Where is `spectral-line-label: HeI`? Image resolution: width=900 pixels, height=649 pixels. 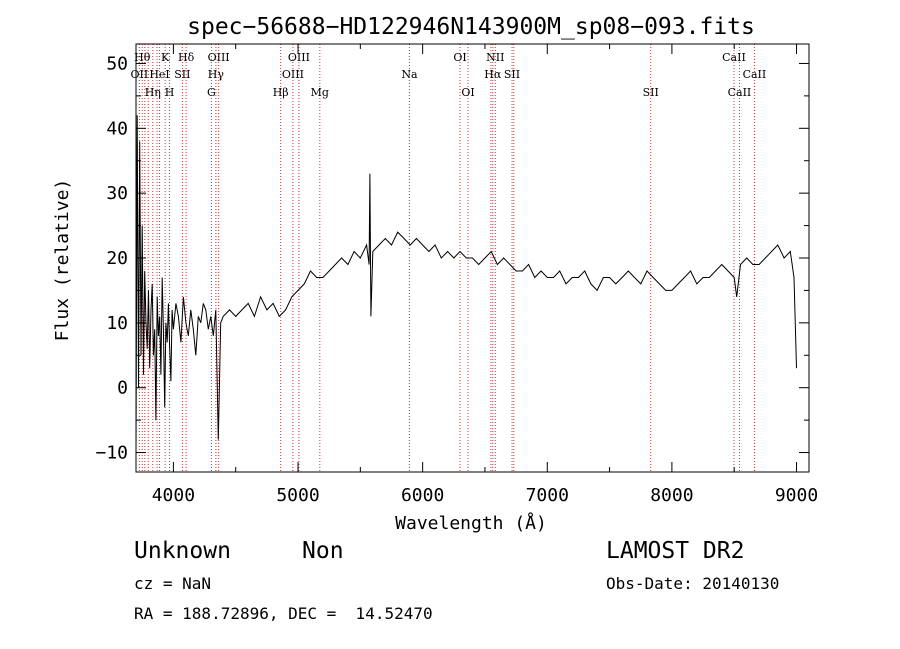 spectral-line-label: HeI is located at coordinates (159, 74).